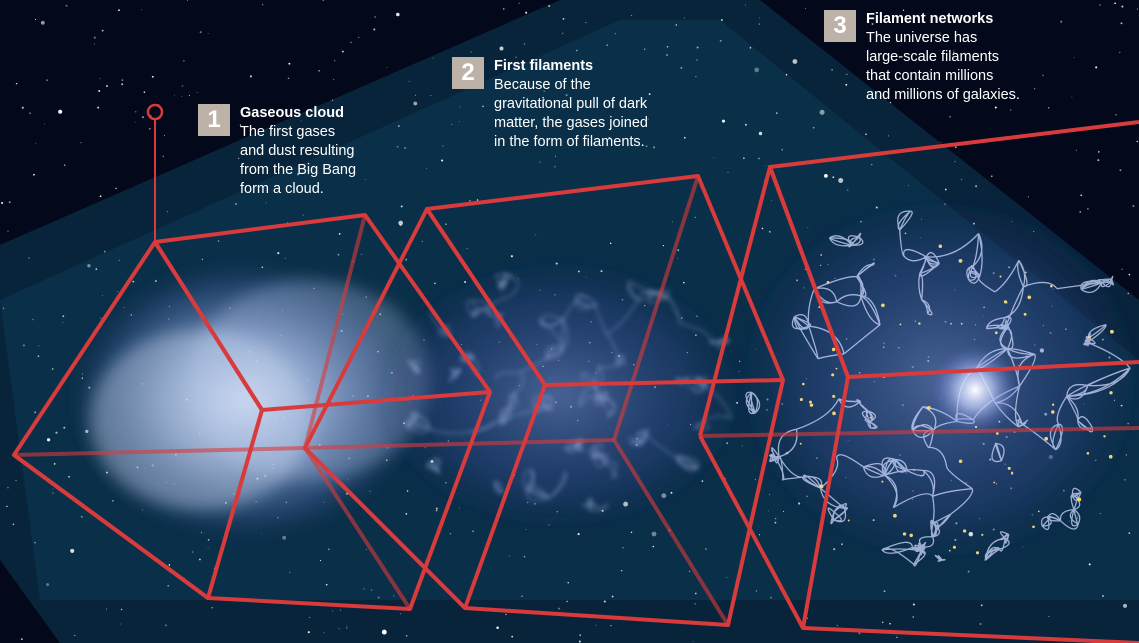 The image size is (1139, 643). I want to click on step-text-line: in the form of filaments., so click(569, 142).